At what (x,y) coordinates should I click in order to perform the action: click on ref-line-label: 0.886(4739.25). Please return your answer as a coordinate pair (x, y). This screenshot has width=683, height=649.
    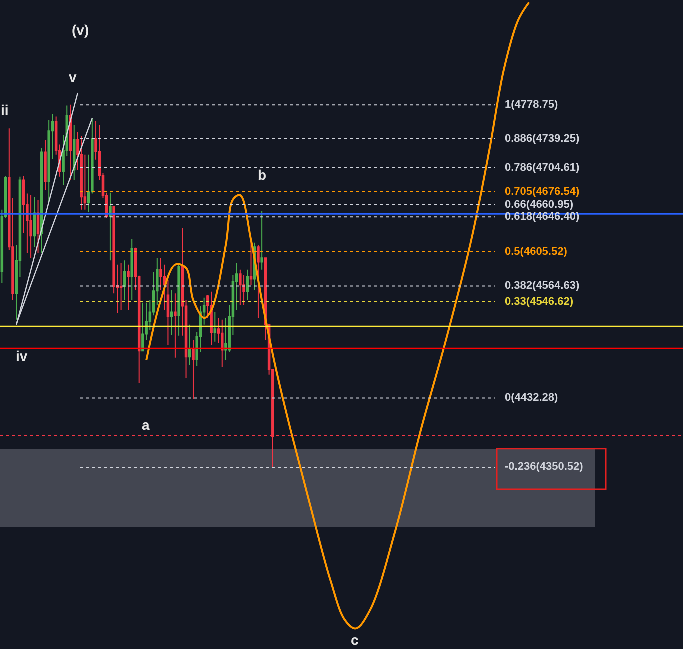
    Looking at the image, I should click on (542, 139).